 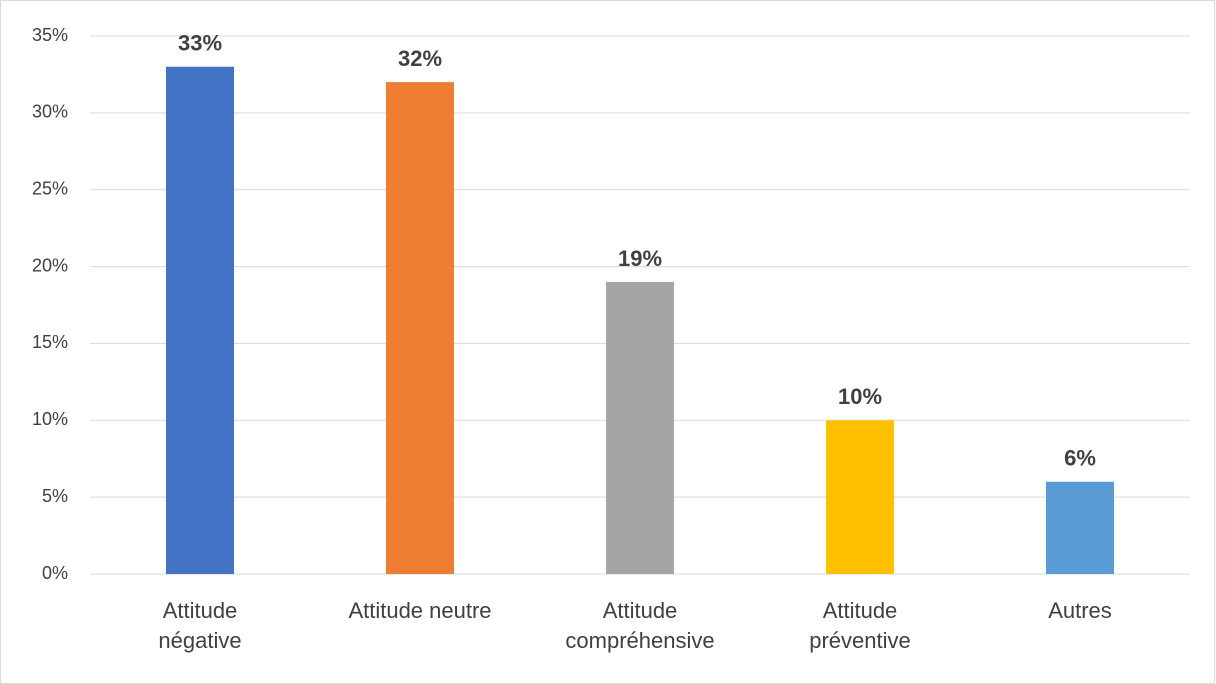 What do you see at coordinates (50, 265) in the screenshot?
I see `y-tick-label: 20%` at bounding box center [50, 265].